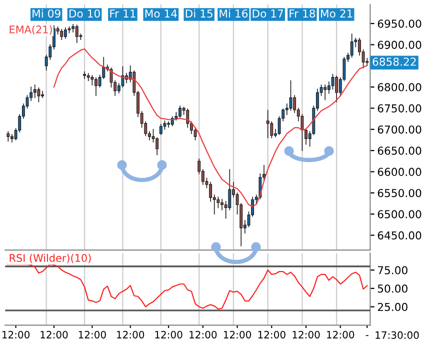 The width and height of the screenshot is (425, 343). I want to click on text: EMA(21), so click(31, 30).